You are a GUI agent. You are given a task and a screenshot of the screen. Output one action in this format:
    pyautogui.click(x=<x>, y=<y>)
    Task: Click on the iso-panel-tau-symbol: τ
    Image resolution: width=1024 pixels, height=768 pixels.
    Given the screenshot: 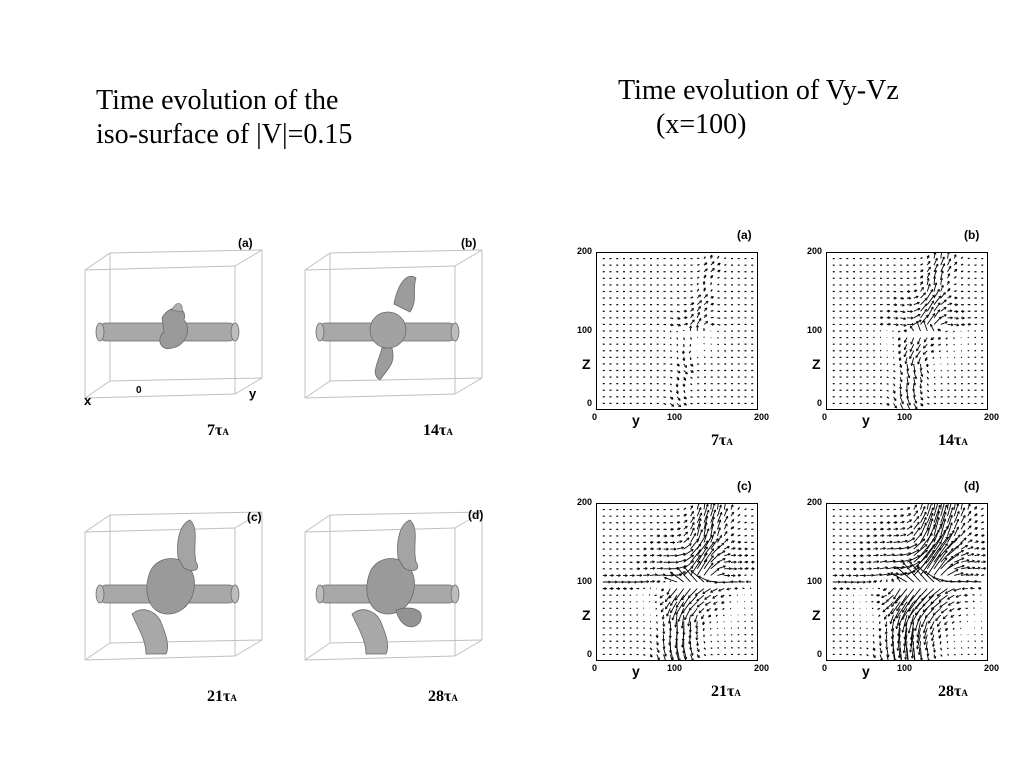 What is the action you would take?
    pyautogui.click(x=227, y=696)
    